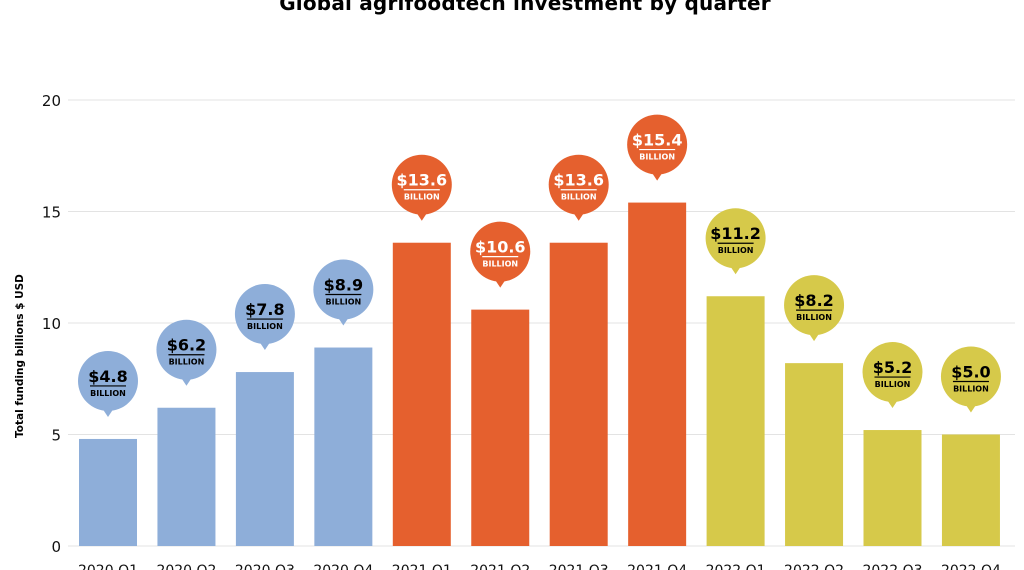 This screenshot has height=570, width=1024. I want to click on data-label-value: $5.0, so click(970, 372).